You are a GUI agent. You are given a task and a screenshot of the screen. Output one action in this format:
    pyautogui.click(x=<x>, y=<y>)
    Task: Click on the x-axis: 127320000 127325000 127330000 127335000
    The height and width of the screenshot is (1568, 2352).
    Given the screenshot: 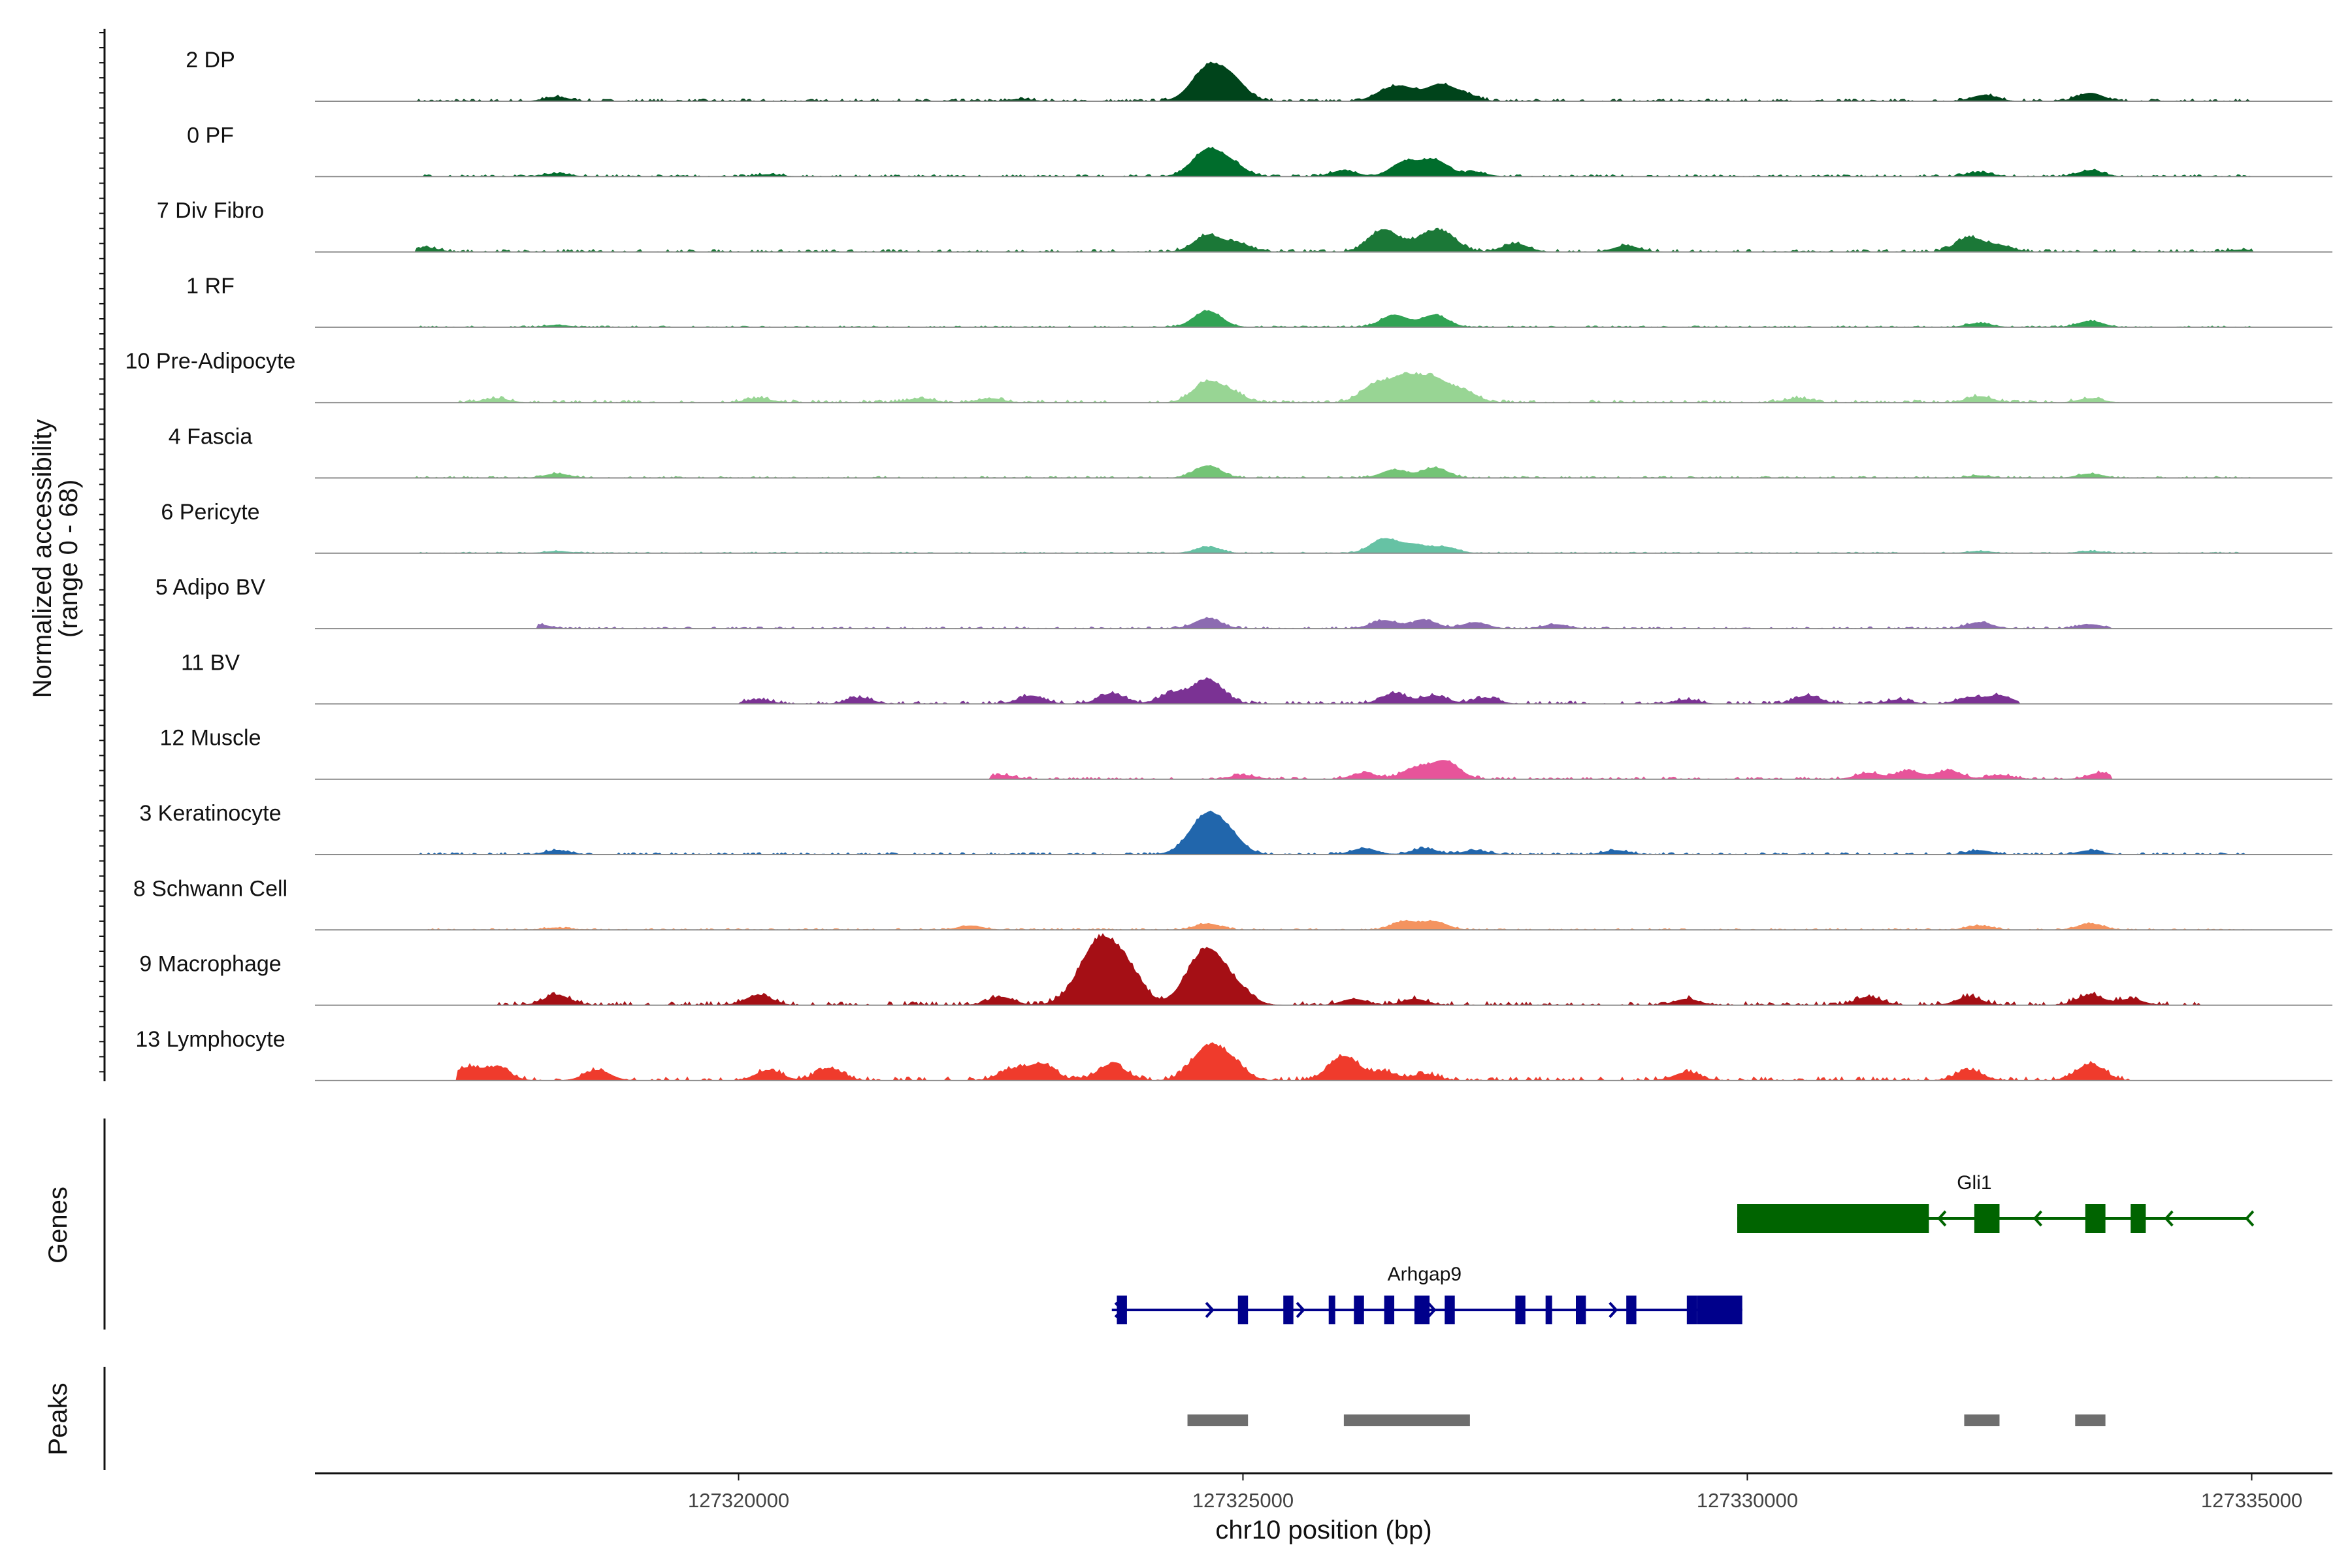 What is the action you would take?
    pyautogui.click(x=1323, y=1492)
    